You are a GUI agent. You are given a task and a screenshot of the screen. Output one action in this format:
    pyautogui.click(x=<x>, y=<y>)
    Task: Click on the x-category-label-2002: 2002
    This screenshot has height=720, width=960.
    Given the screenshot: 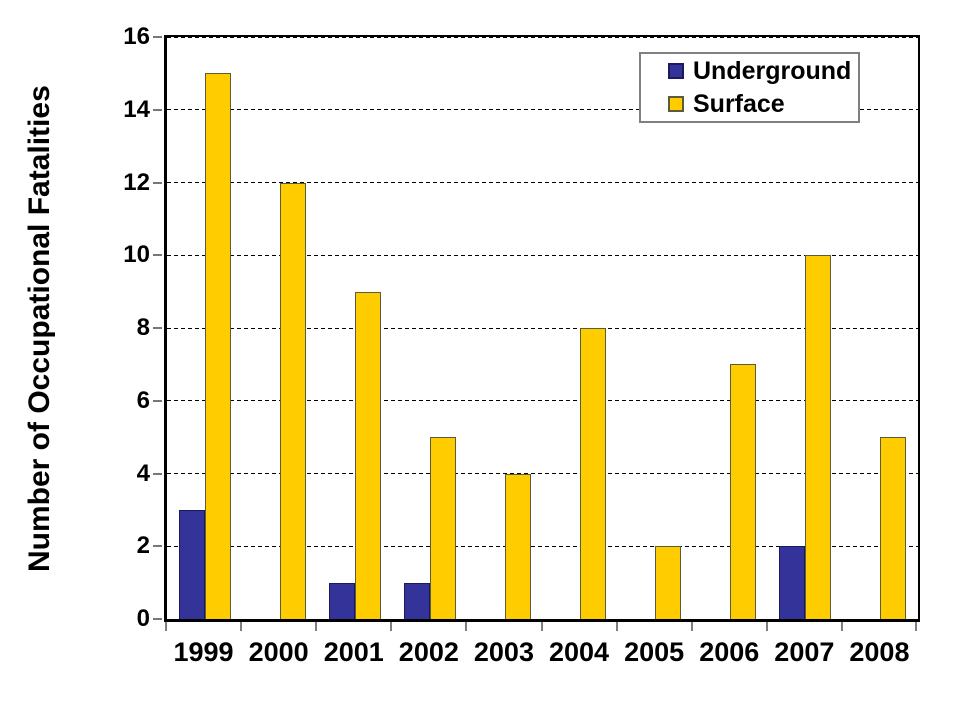 What is the action you would take?
    pyautogui.click(x=428, y=652)
    